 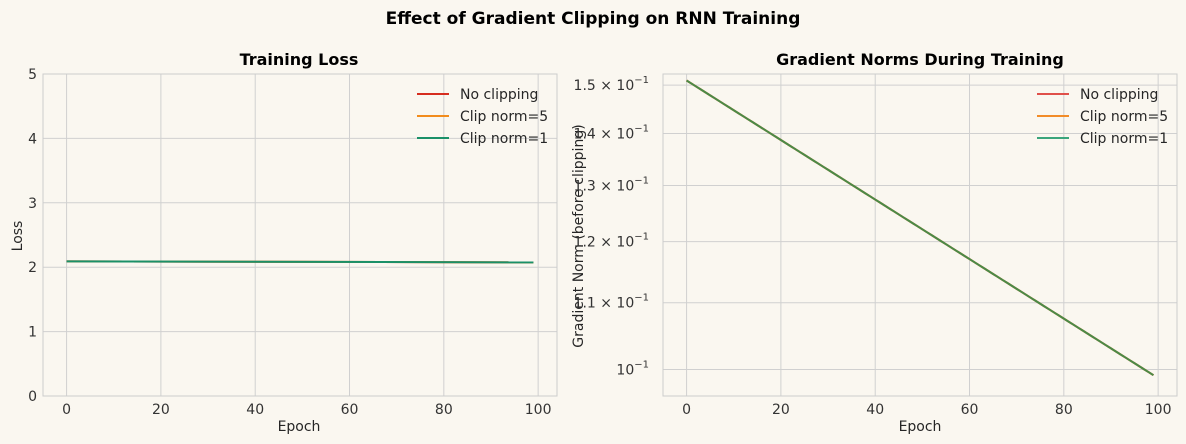 I want to click on y-tick-label: 4, so click(x=32, y=139).